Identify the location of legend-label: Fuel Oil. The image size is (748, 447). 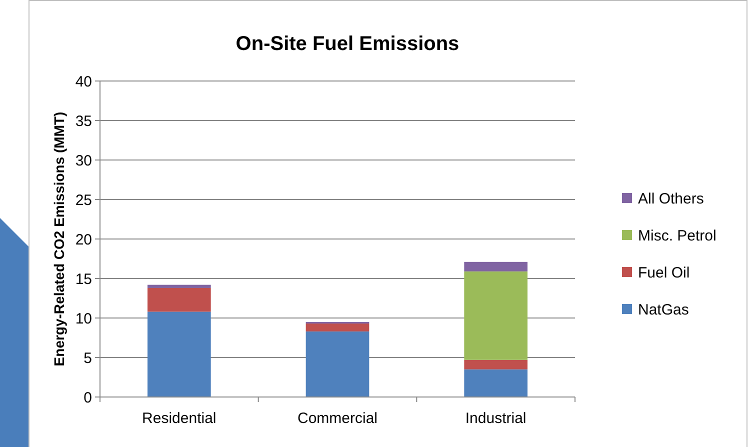
(664, 273).